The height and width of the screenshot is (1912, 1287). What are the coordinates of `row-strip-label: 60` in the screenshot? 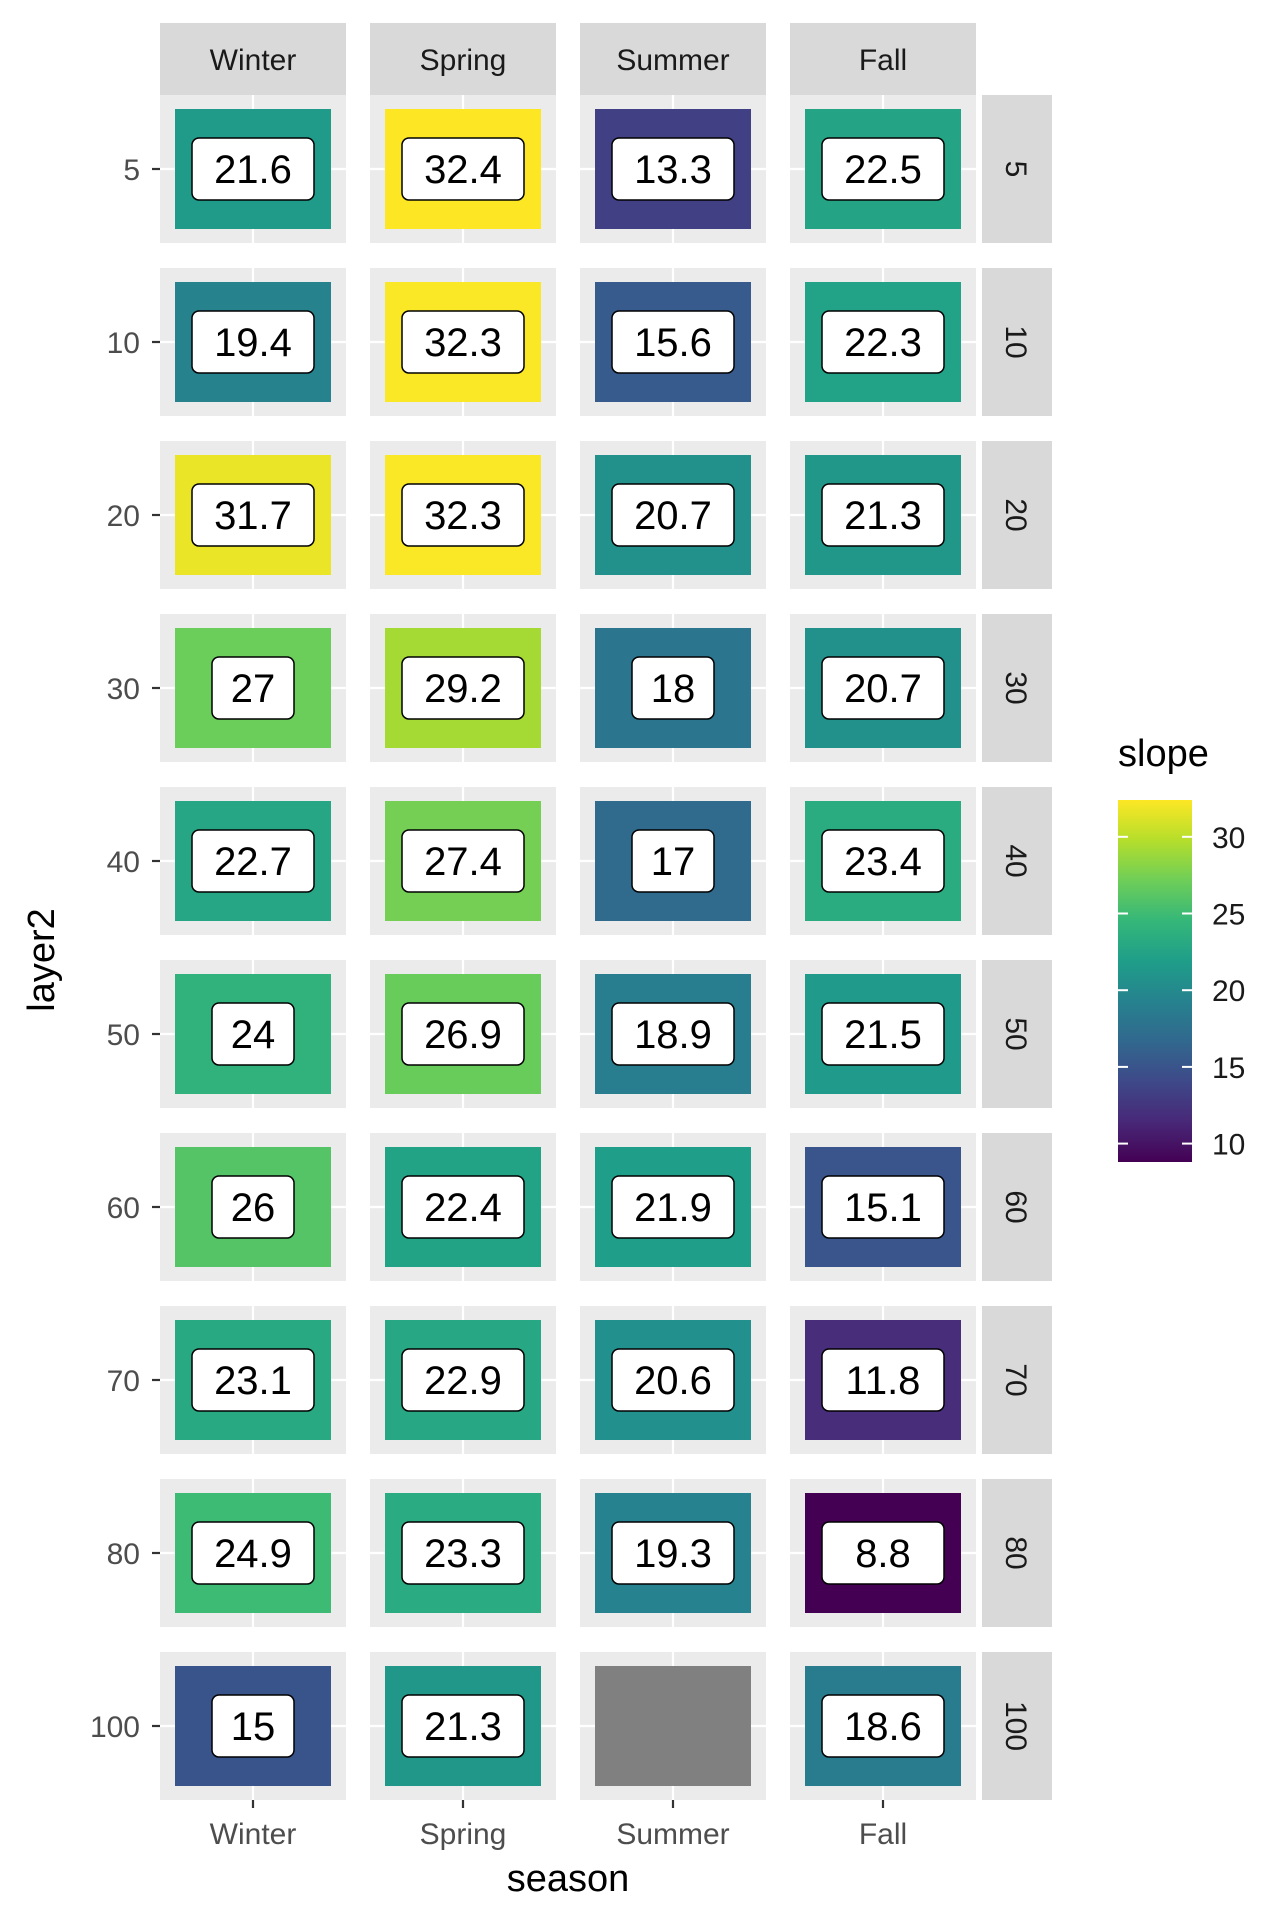 It's located at (1015, 1206).